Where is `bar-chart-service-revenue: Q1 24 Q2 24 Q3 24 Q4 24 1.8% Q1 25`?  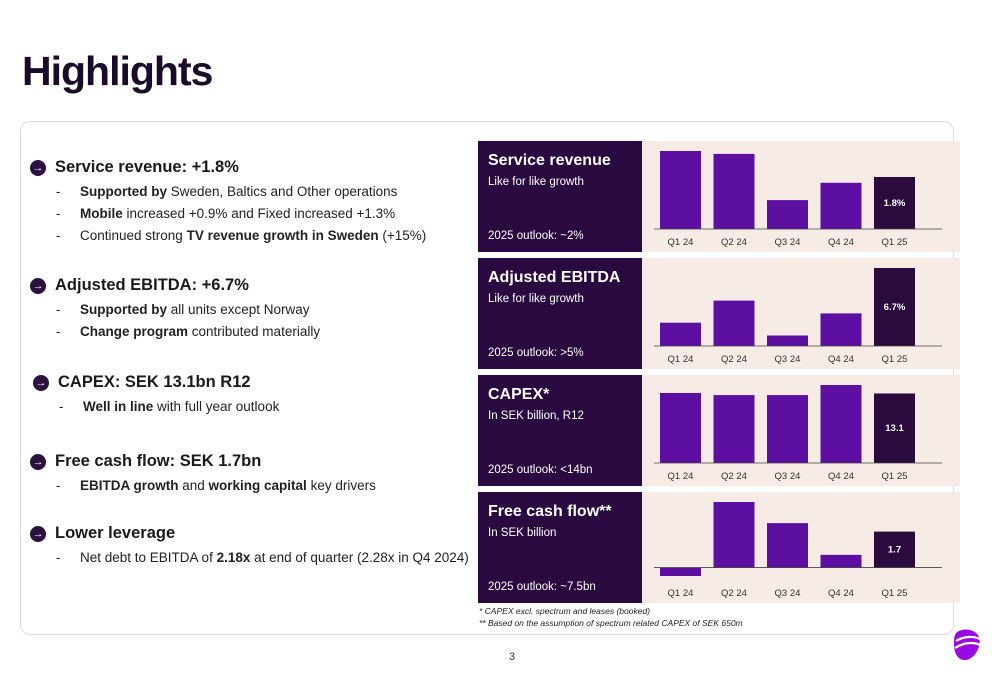 bar-chart-service-revenue: Q1 24 Q2 24 Q3 24 Q4 24 1.8% Q1 25 is located at coordinates (798, 199).